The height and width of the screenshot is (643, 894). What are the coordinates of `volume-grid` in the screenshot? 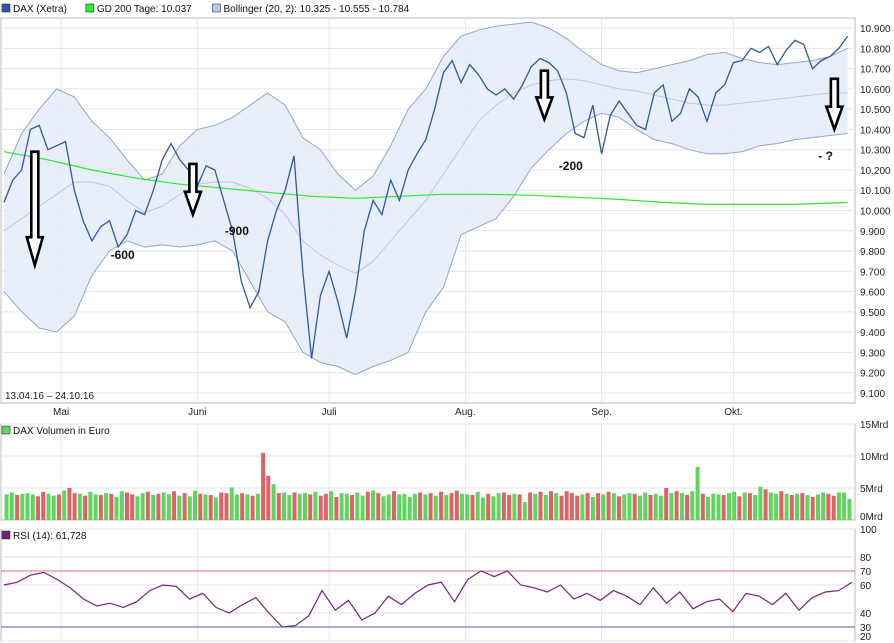 It's located at (428, 471).